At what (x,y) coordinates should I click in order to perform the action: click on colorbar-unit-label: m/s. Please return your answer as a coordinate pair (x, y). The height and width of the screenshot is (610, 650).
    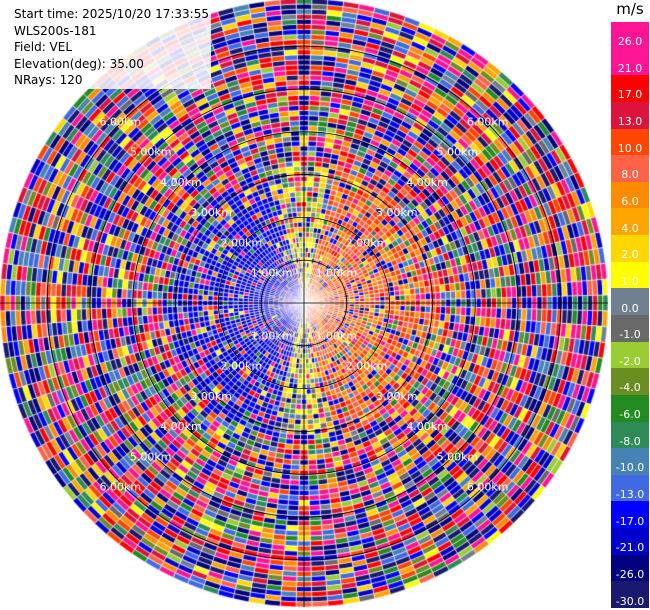
    Looking at the image, I should click on (630, 9).